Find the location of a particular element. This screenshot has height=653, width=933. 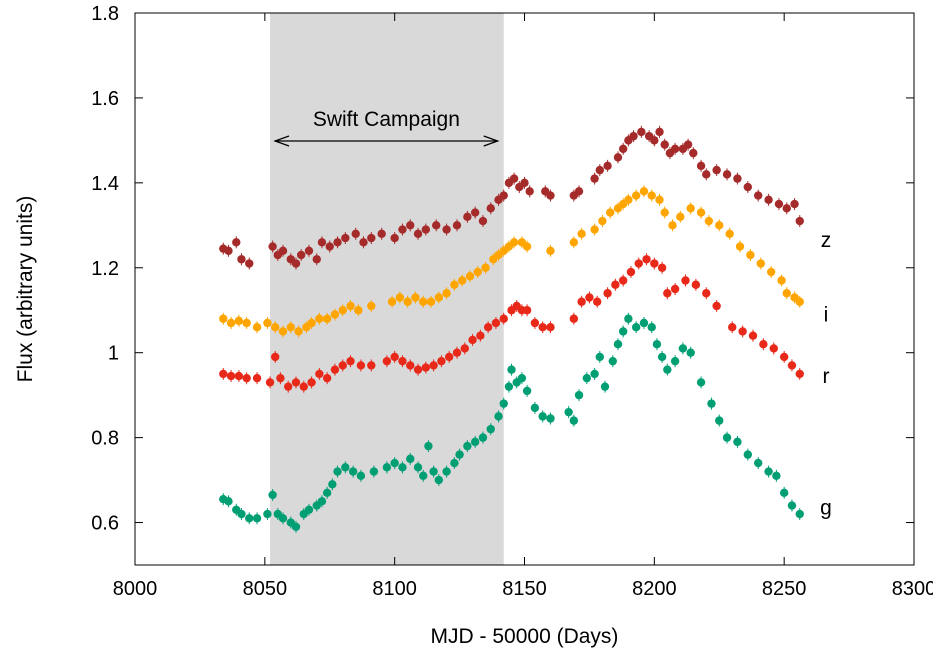

swift-campaign-arrow-right-head is located at coordinates (491, 141).